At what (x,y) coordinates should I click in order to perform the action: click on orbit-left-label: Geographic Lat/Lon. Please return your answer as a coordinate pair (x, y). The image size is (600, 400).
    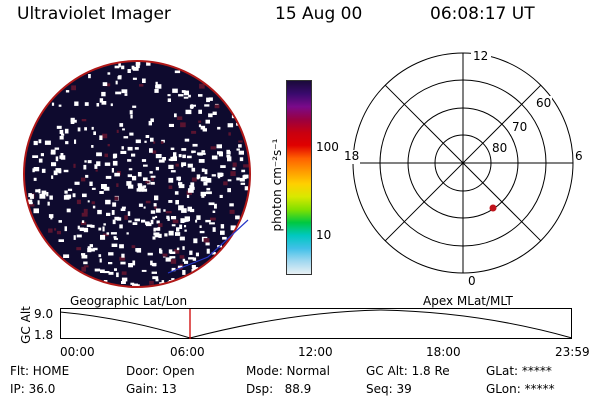
    Looking at the image, I should click on (129, 301).